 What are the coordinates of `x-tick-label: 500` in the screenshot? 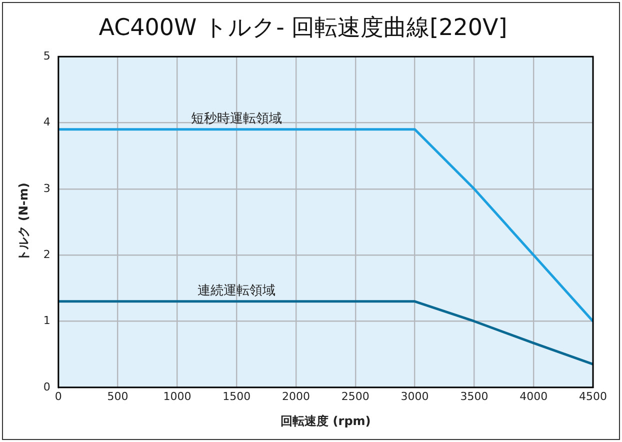 It's located at (117, 396).